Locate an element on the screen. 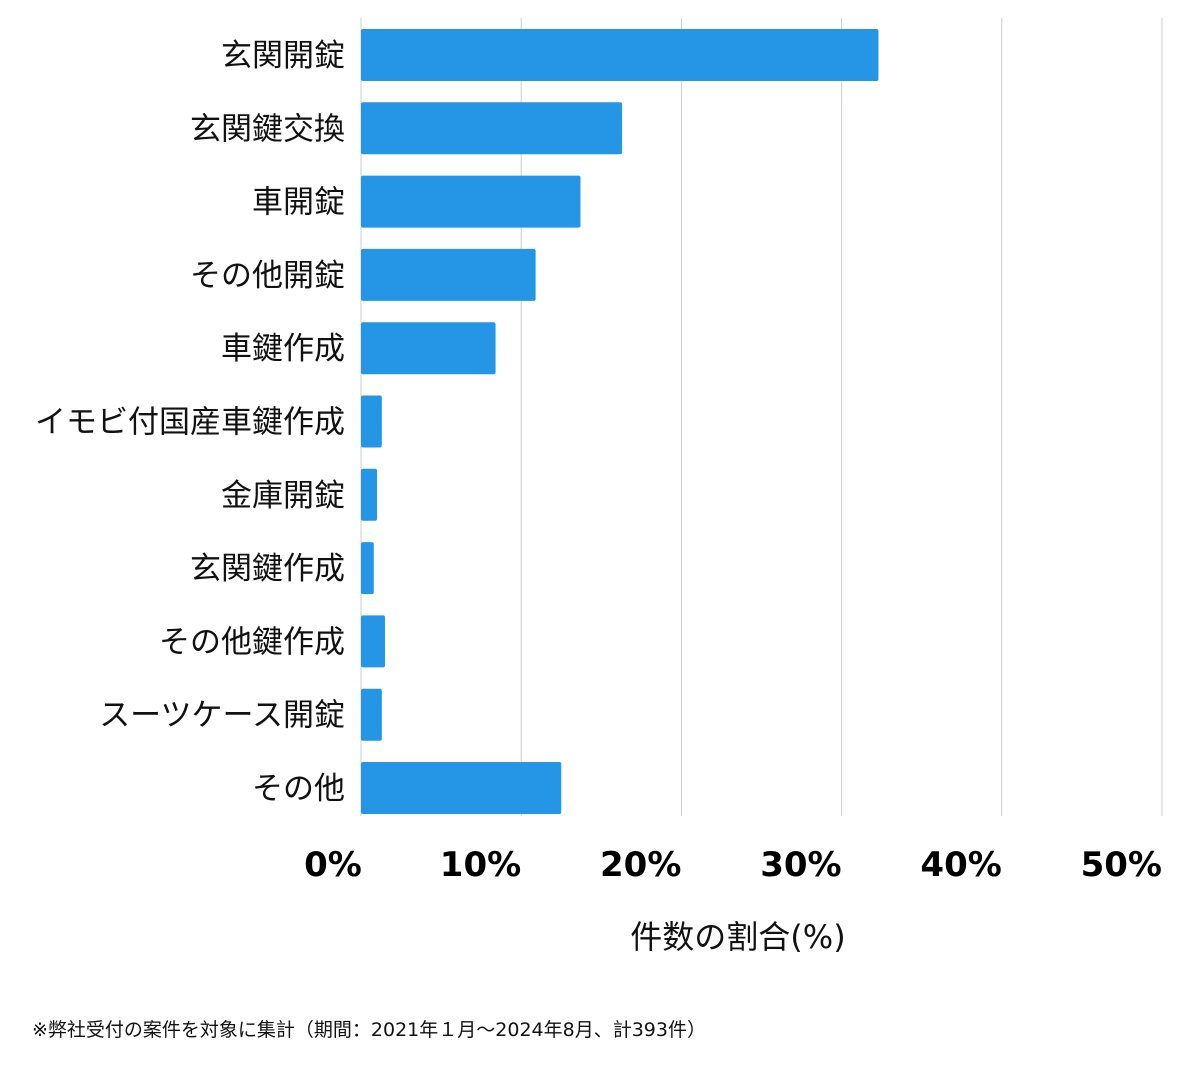 The width and height of the screenshot is (1200, 1069). category-label: その他開錠 is located at coordinates (267, 276).